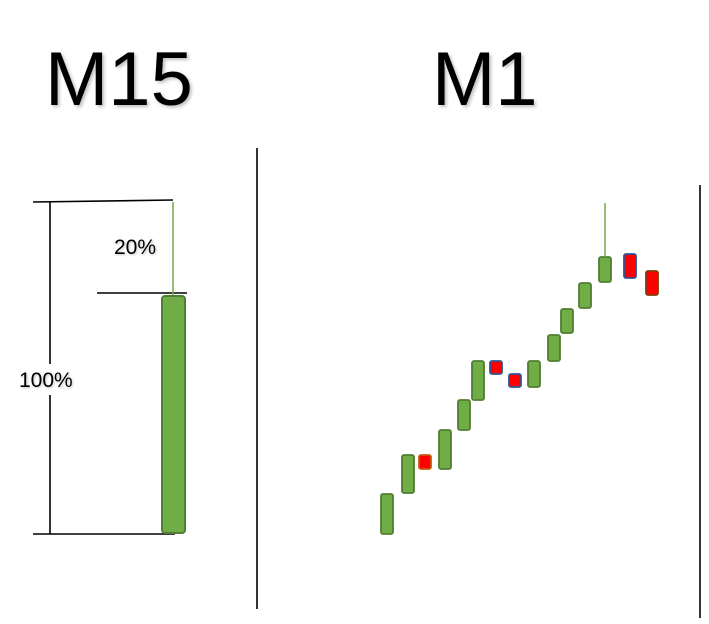 This screenshot has width=709, height=624. What do you see at coordinates (119, 79) in the screenshot?
I see `m15-title: M15` at bounding box center [119, 79].